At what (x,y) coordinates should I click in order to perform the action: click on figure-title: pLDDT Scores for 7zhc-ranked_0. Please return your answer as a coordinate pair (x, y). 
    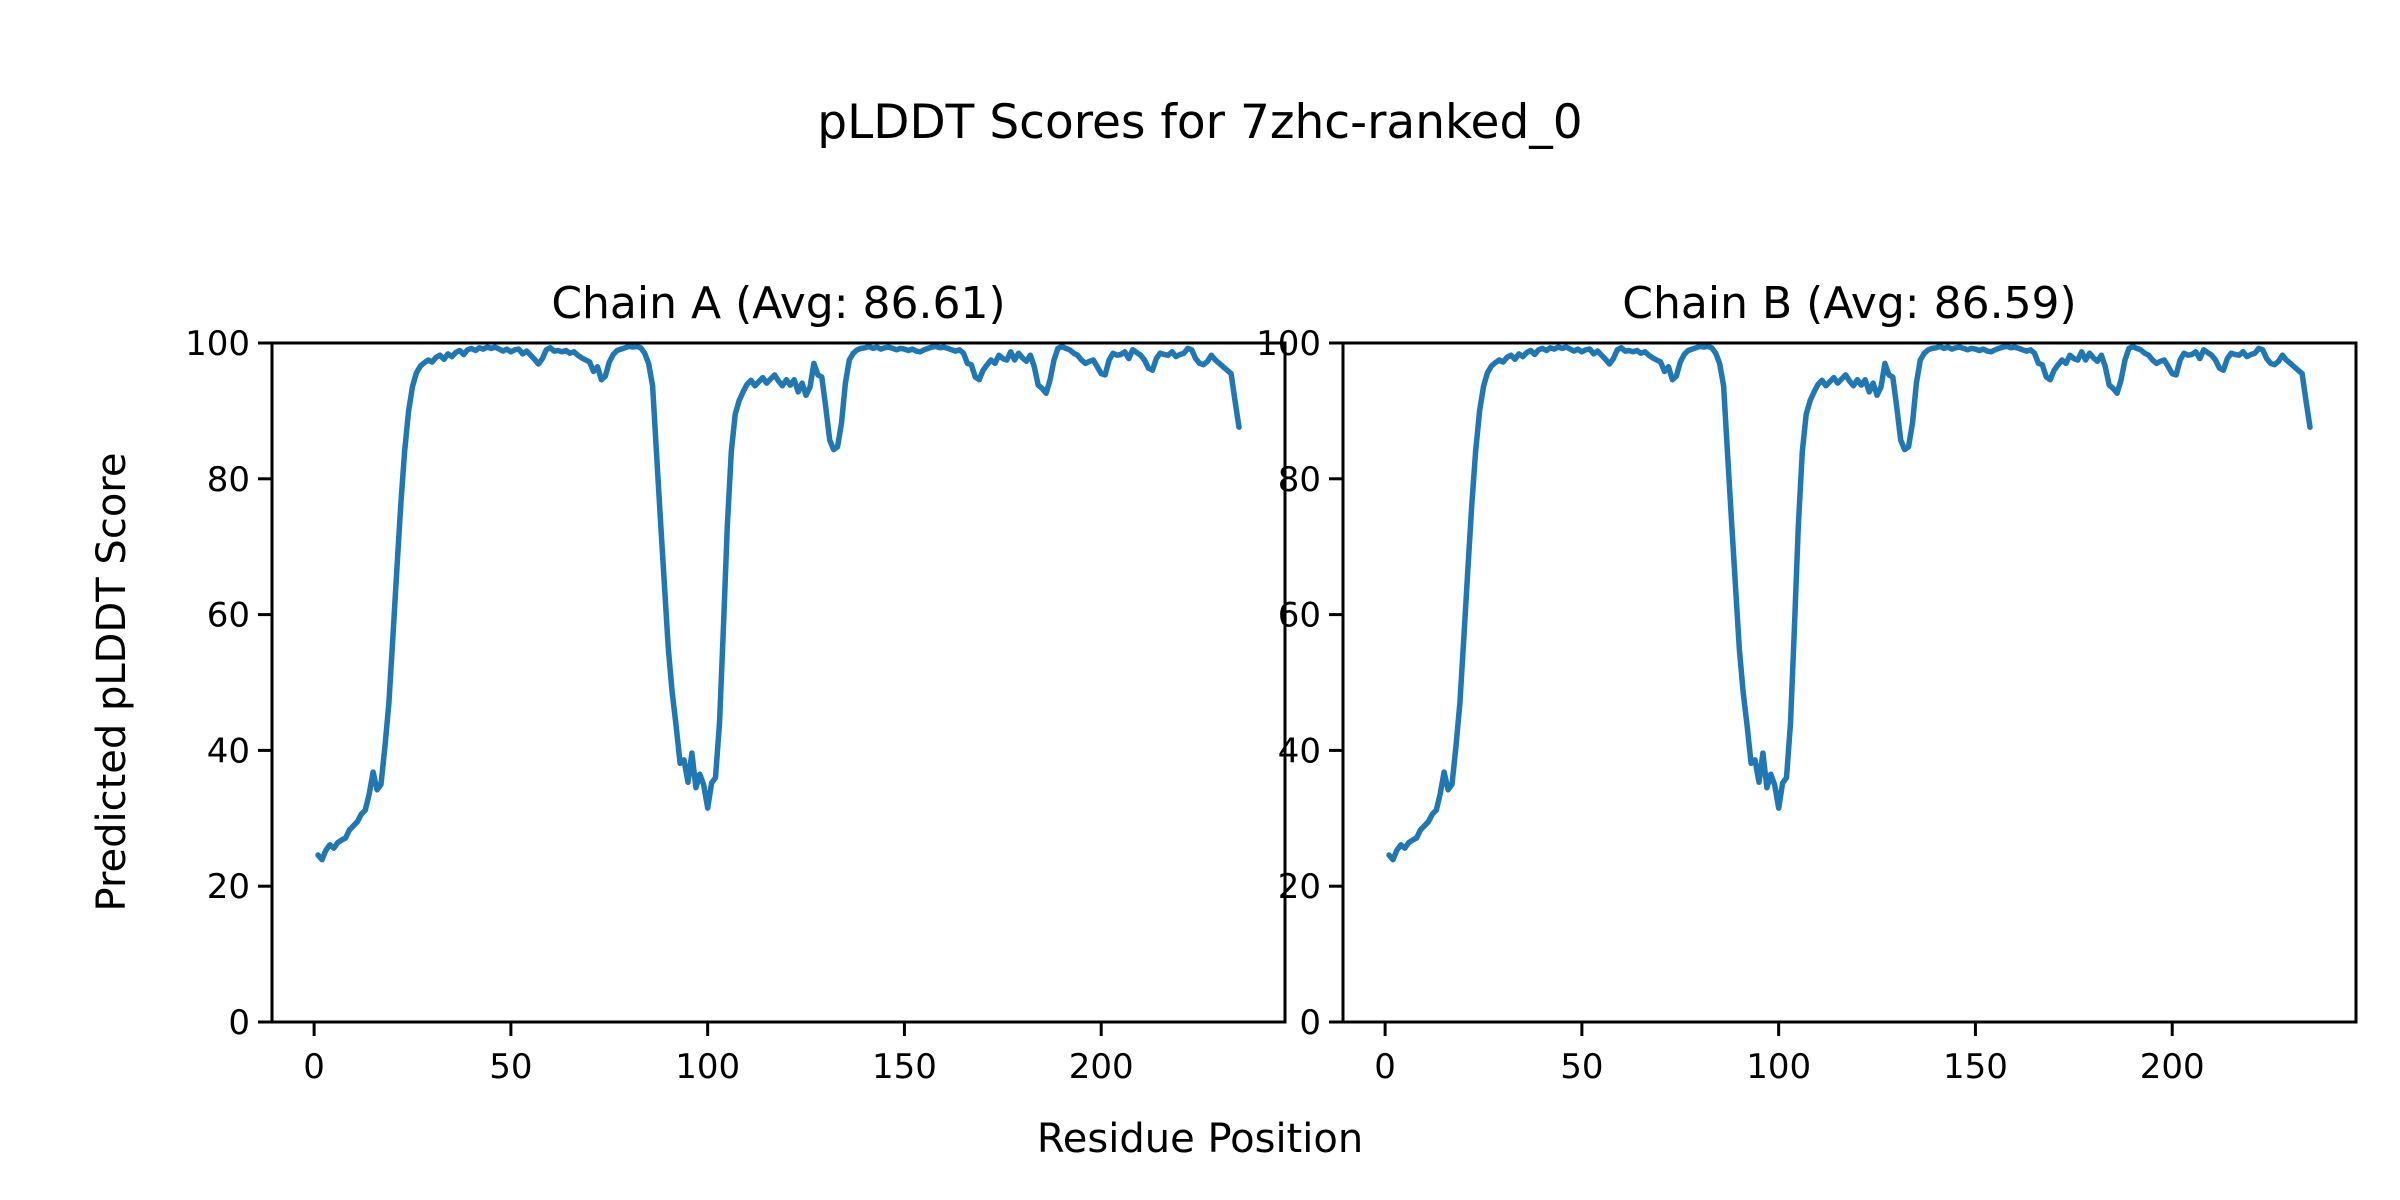
    Looking at the image, I should click on (1200, 122).